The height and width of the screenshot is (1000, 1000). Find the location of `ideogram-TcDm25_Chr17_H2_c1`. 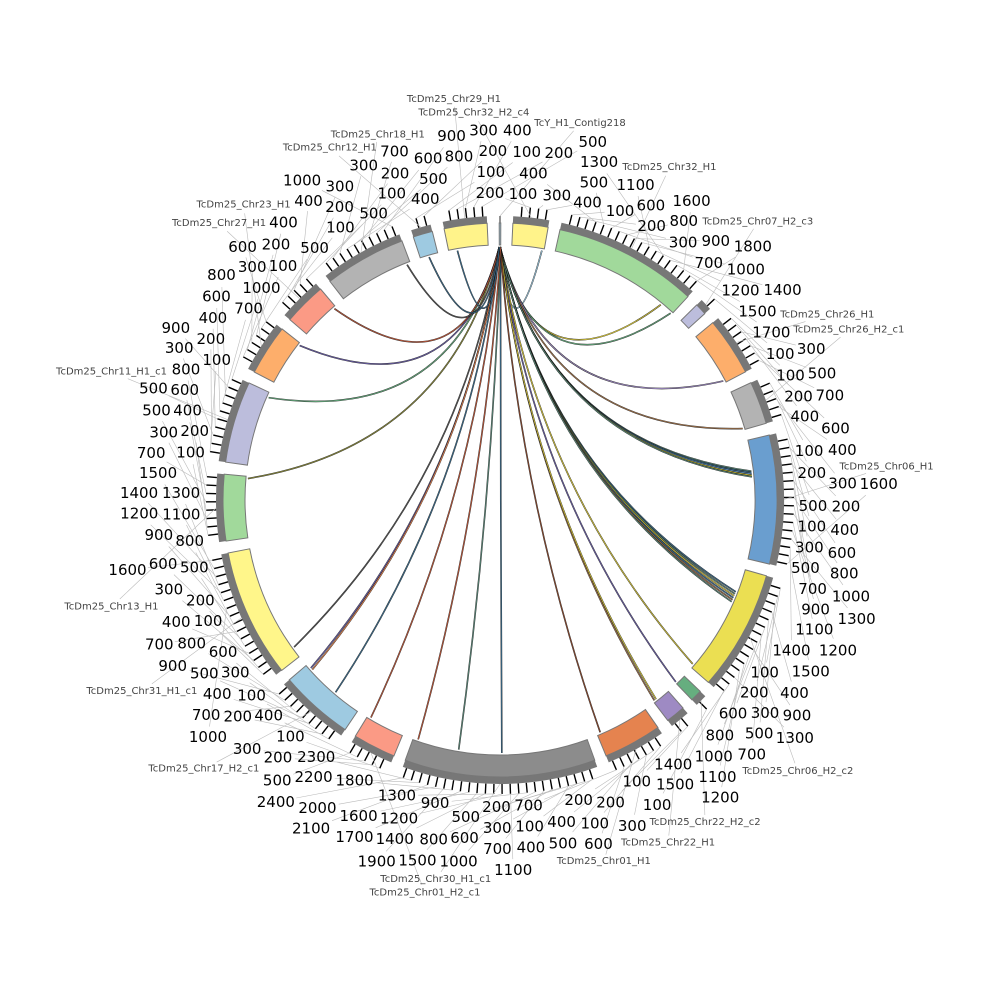

ideogram-TcDm25_Chr17_H2_c1 is located at coordinates (323, 697).